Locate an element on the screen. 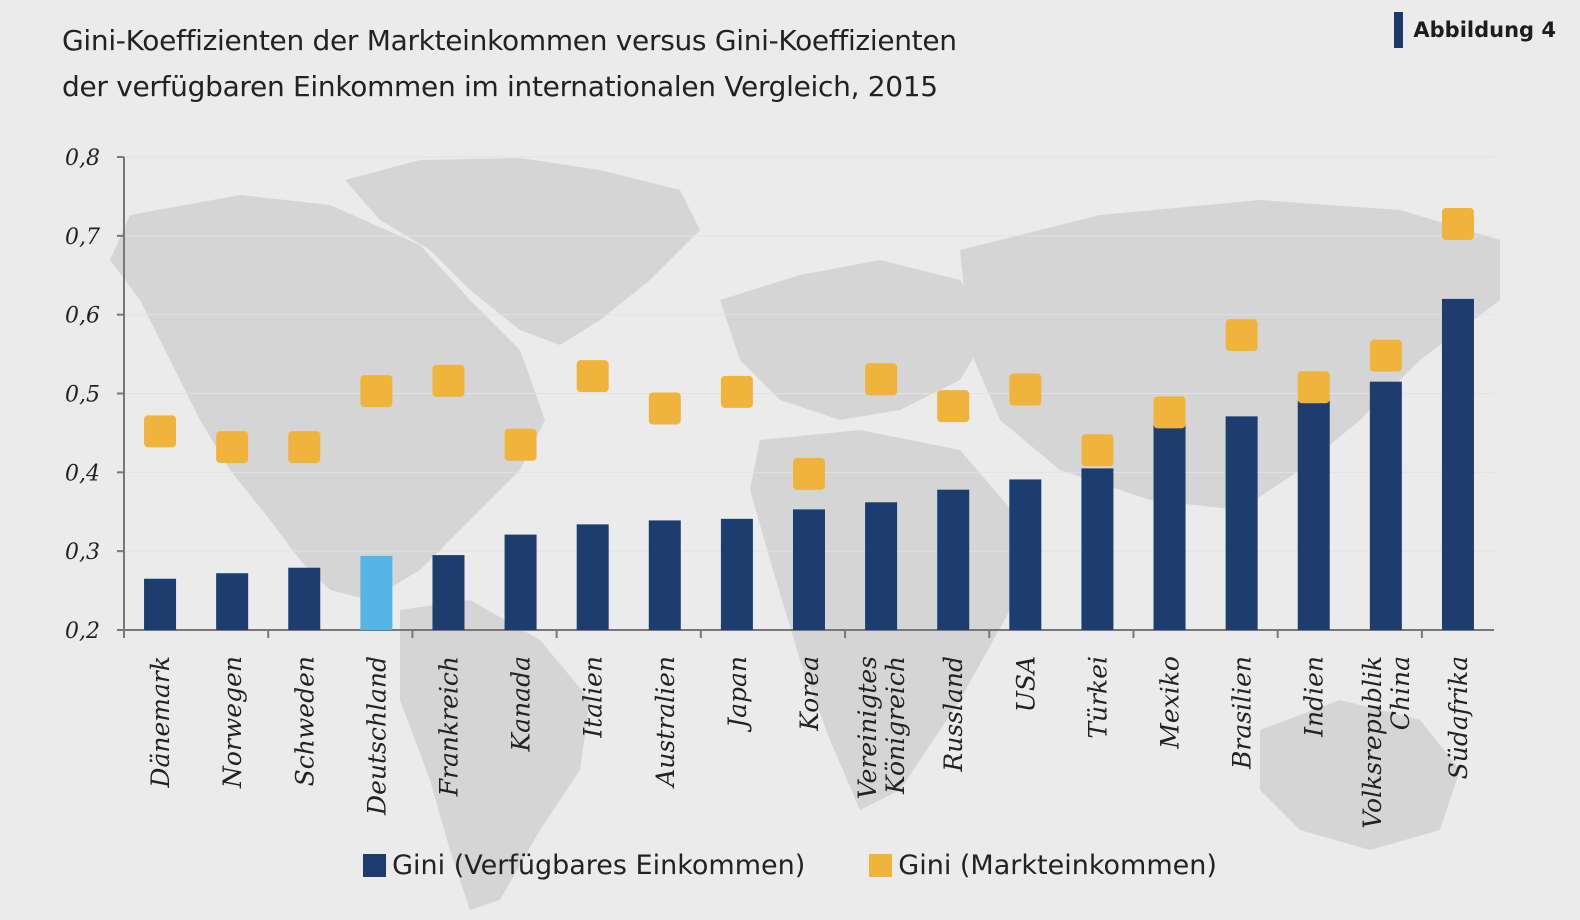 Image resolution: width=1580 pixels, height=920 pixels. y-tick-label: 0,4 is located at coordinates (82, 473).